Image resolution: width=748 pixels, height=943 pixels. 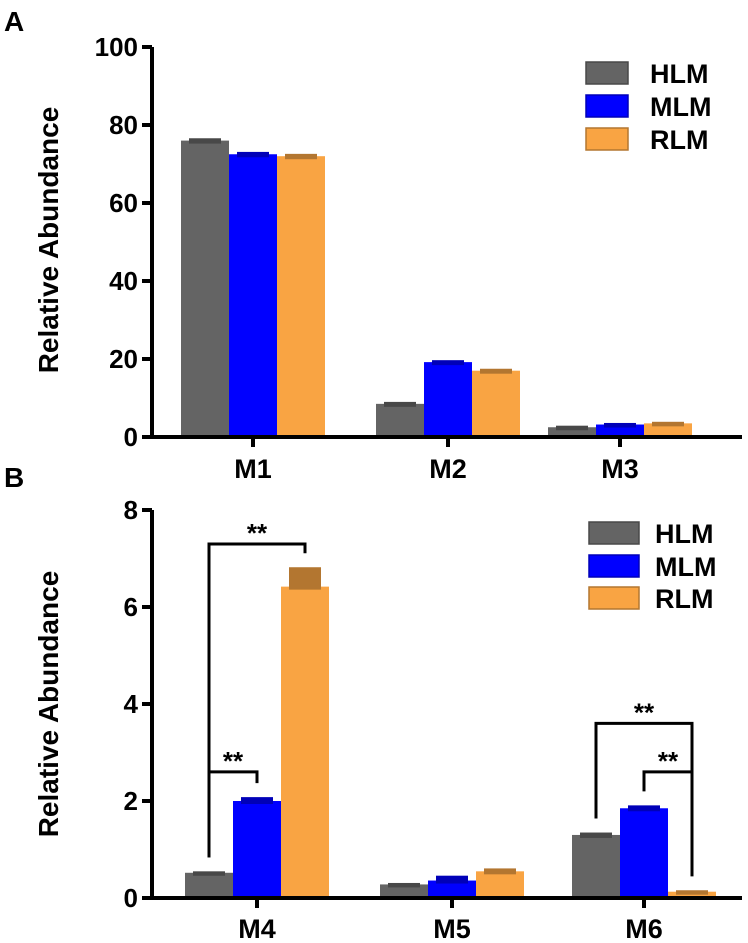 I want to click on error-bar-hlm-m2, so click(x=400, y=404).